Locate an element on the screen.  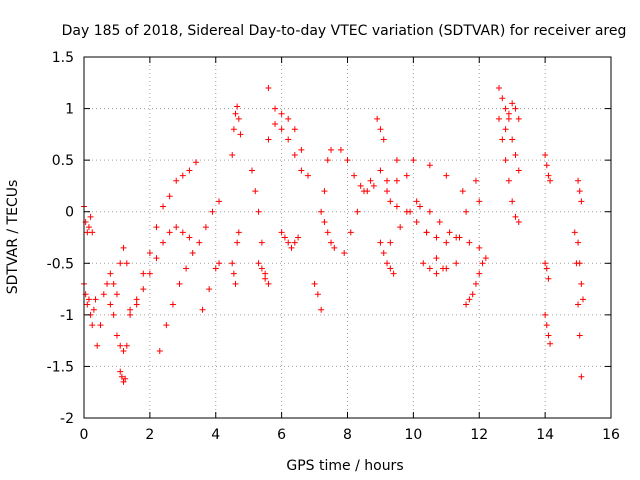
x-tick-label: 2 is located at coordinates (149, 435).